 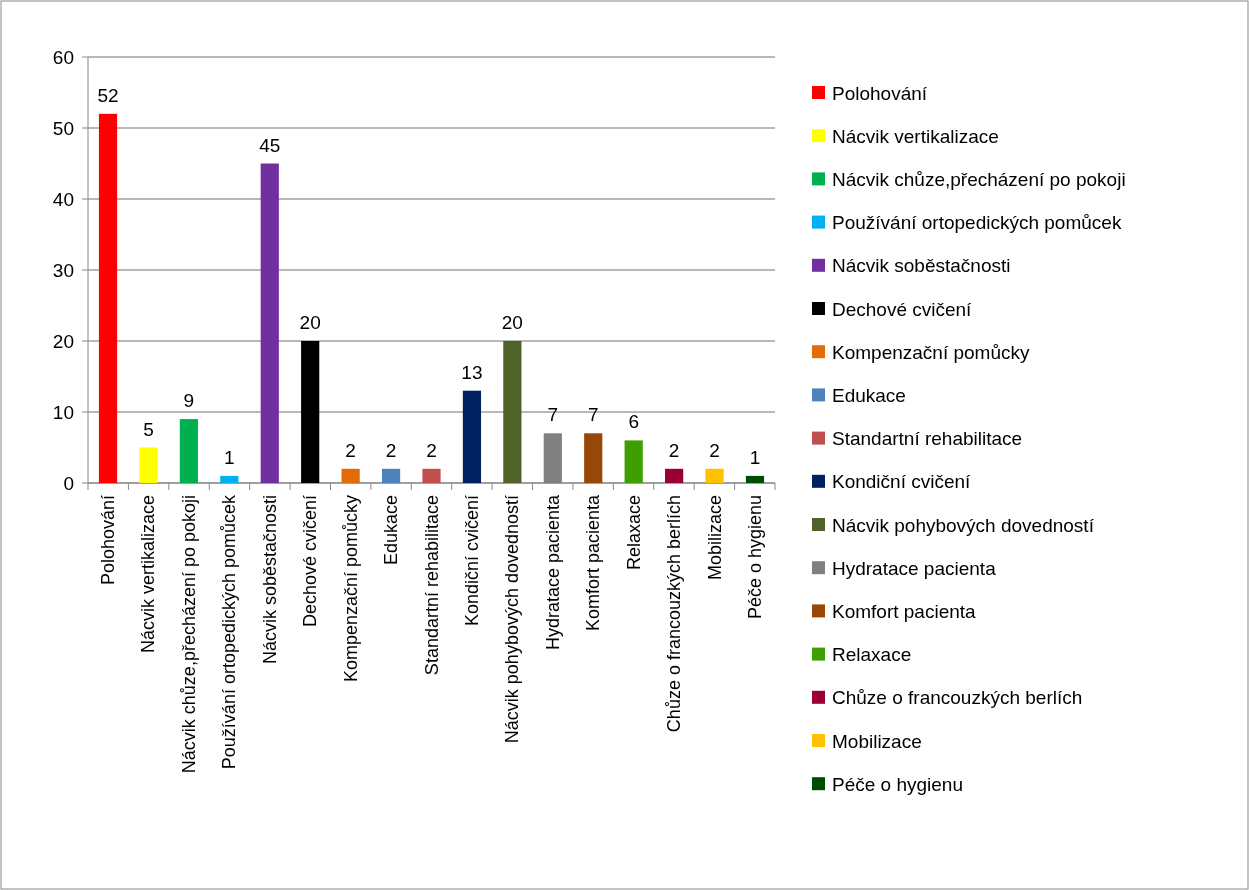 I want to click on legend-label: Nácvik chůze,přecházení po pokoji, so click(x=979, y=180).